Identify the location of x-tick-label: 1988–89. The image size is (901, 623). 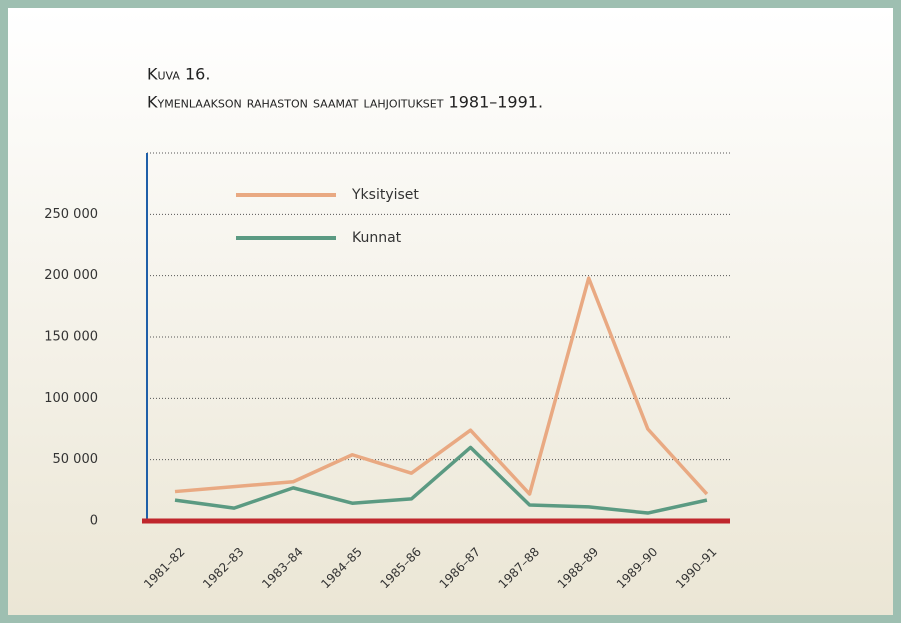
(578, 568).